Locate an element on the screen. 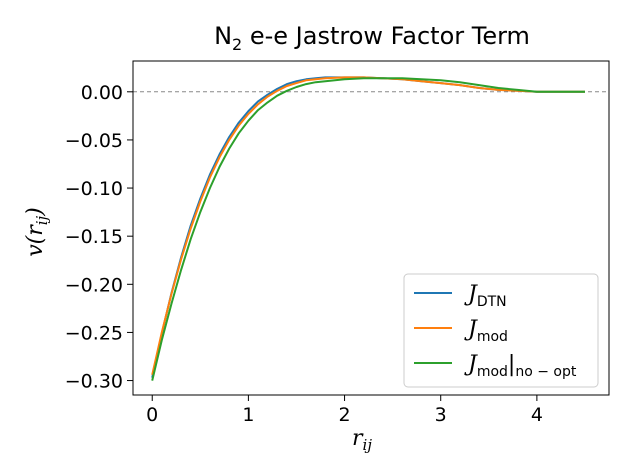 This screenshot has width=634, height=476. y-tick-label-0: 0.00 is located at coordinates (102, 93).